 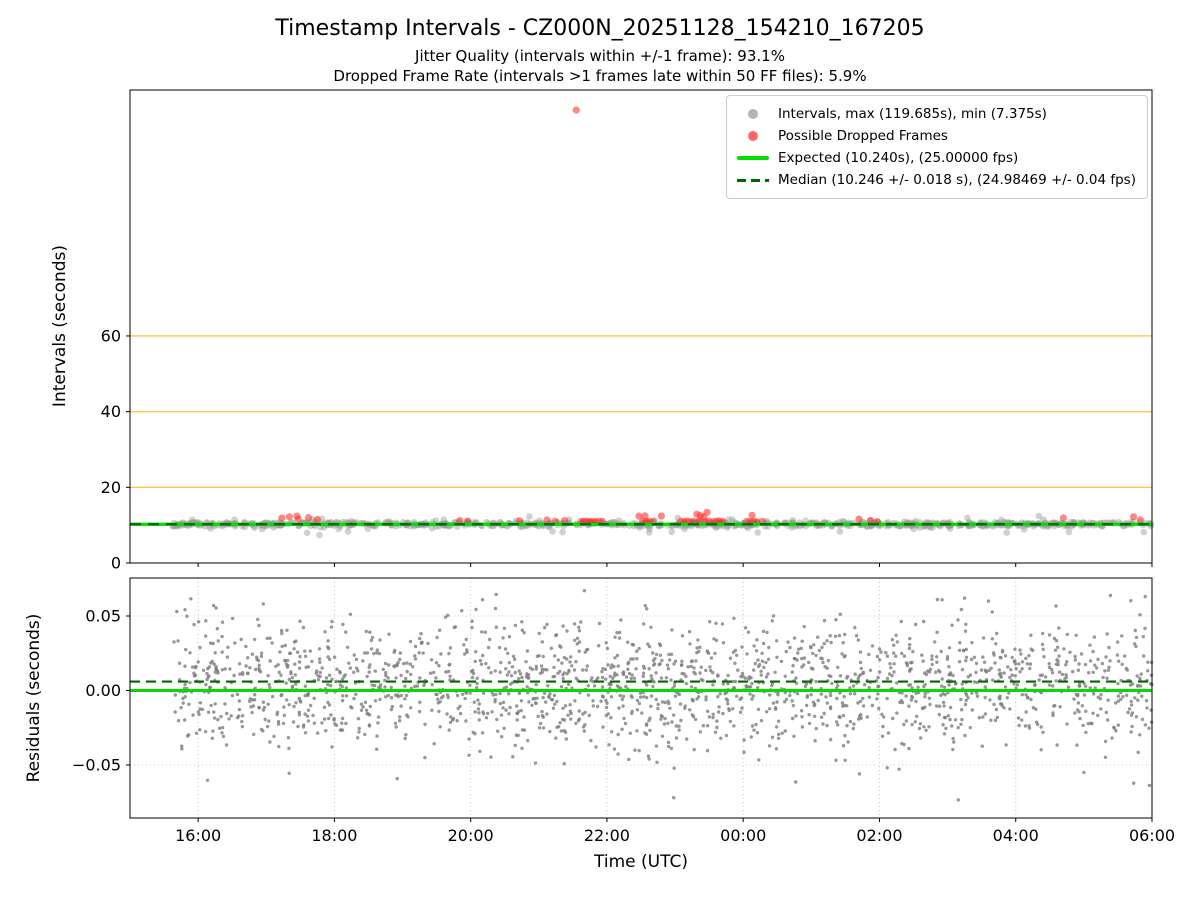 I want to click on intervals-ytick-label: 60, so click(x=111, y=335).